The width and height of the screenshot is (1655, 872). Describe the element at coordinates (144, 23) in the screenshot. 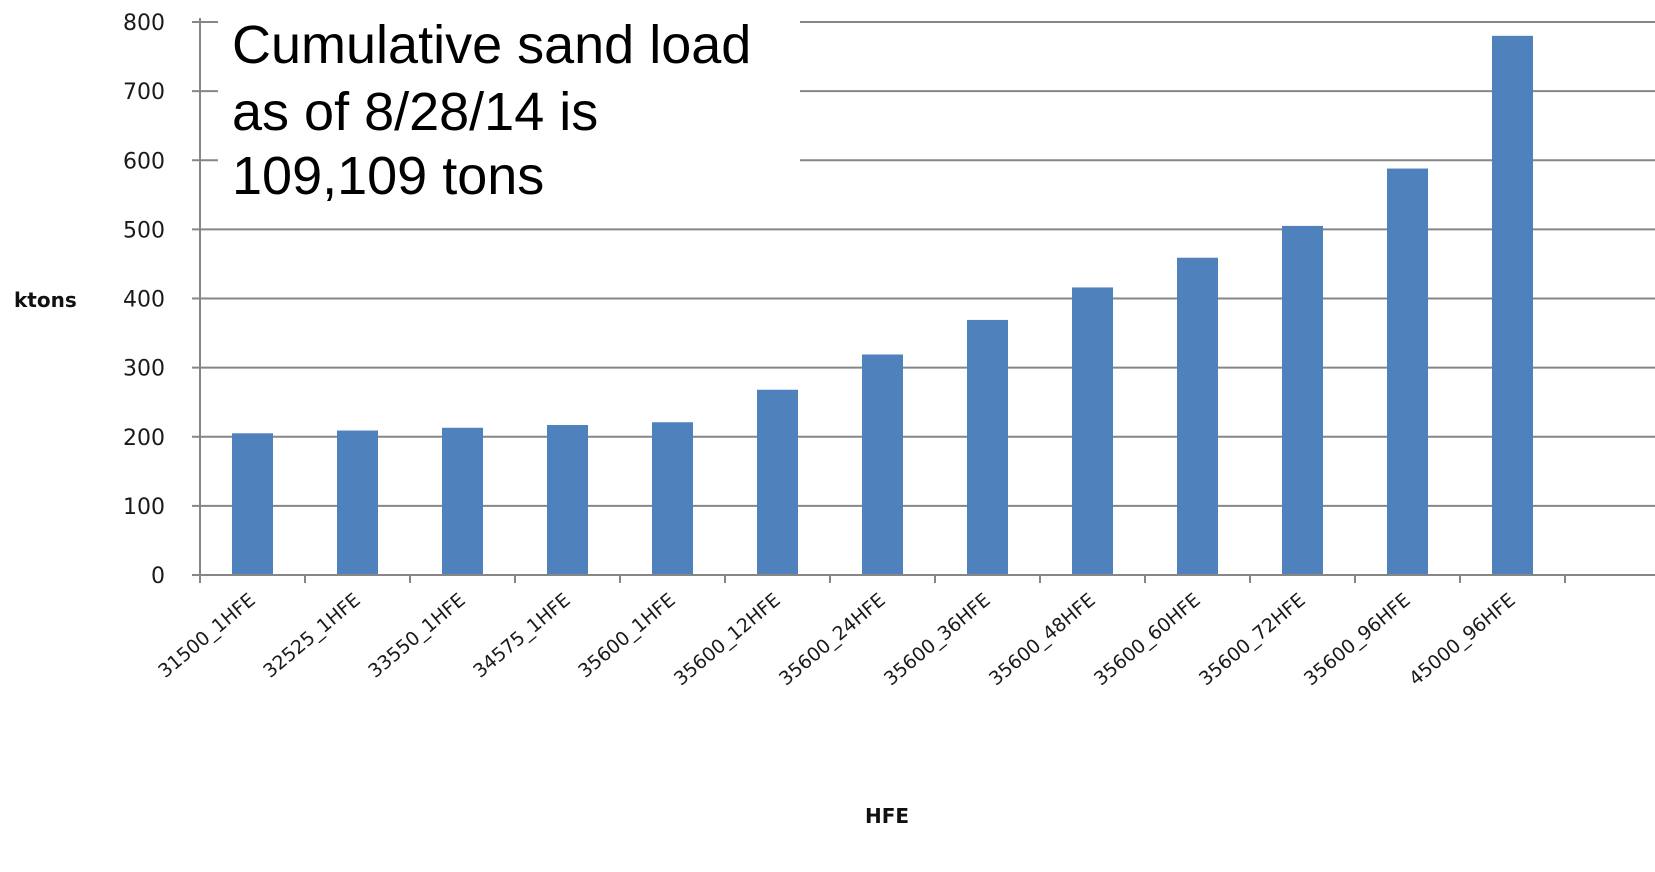

I see `y-tick-label: 800` at that location.